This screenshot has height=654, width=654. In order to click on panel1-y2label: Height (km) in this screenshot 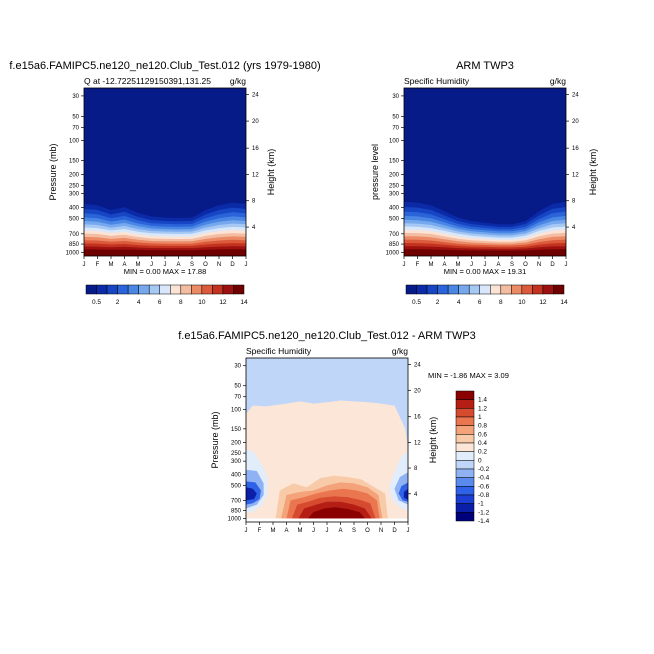, I will do `click(271, 172)`.